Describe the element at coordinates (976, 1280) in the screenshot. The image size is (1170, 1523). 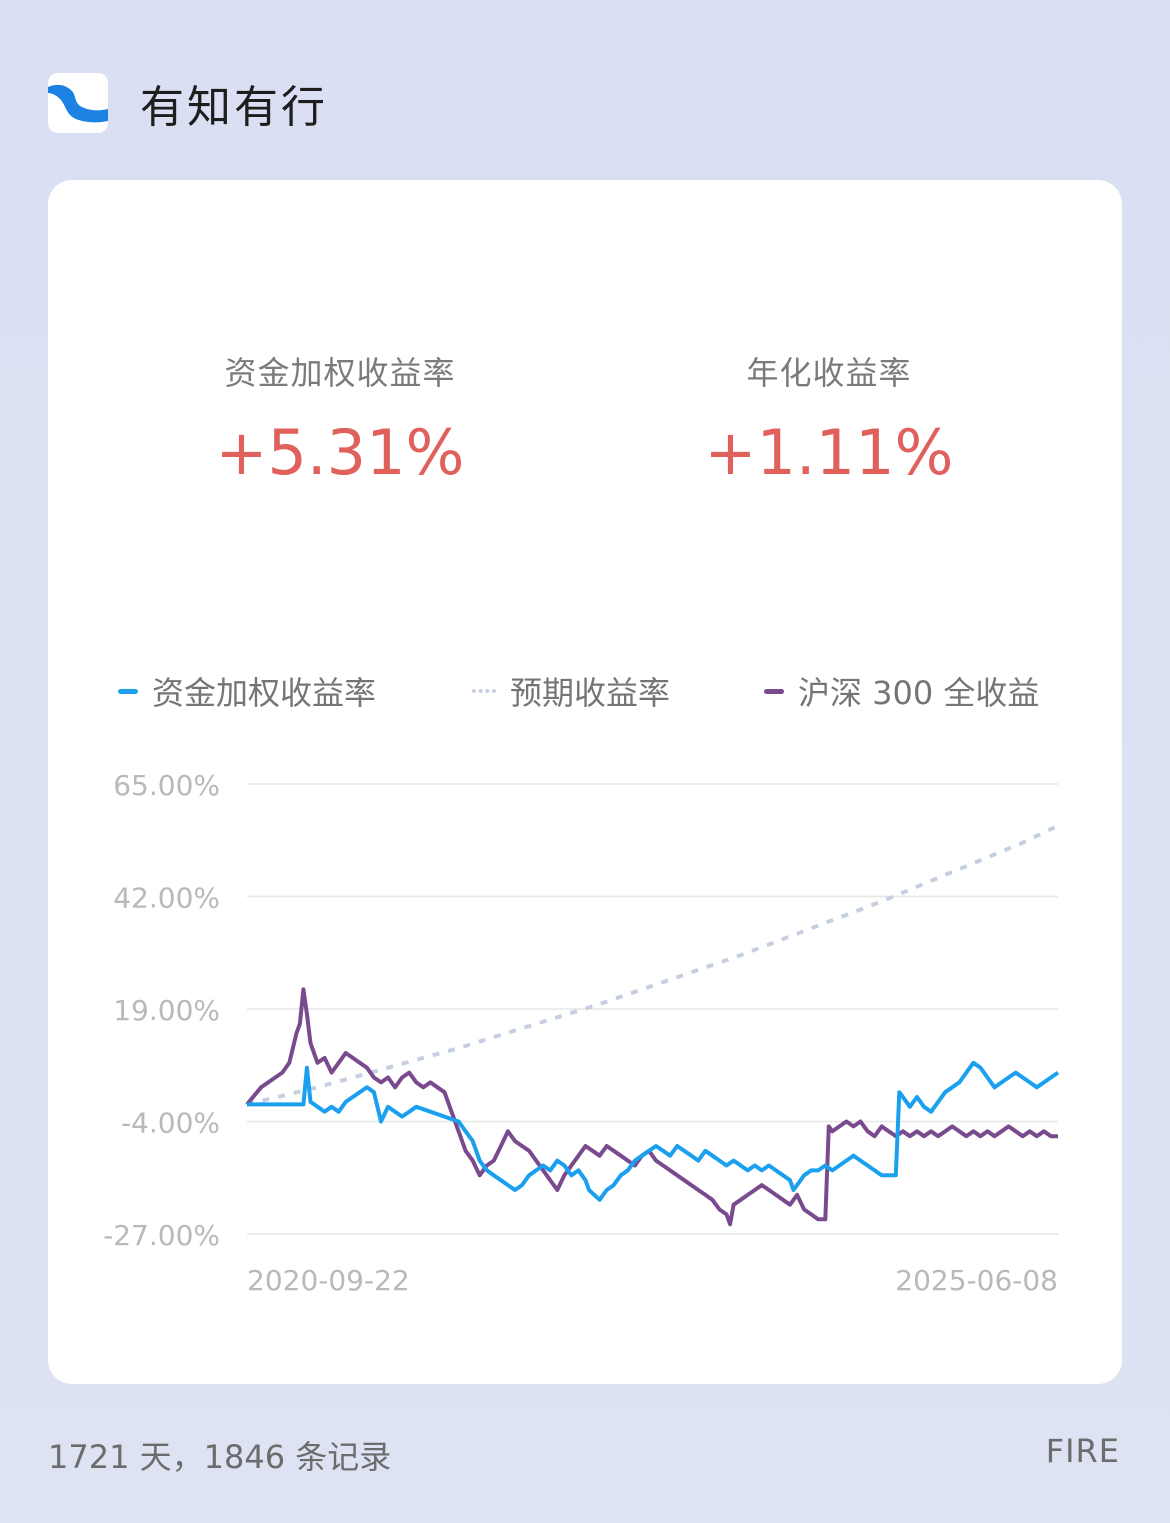
I see `x-end-label: 2025-06-08` at that location.